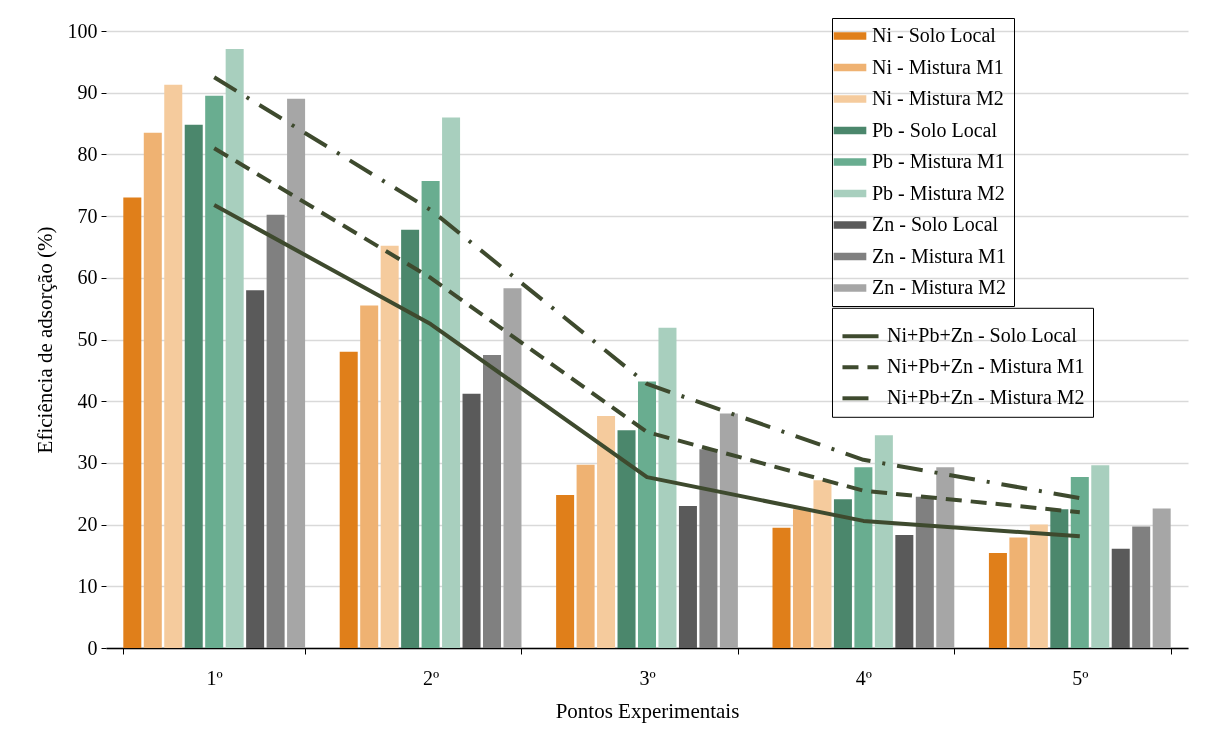 The image size is (1209, 740). Describe the element at coordinates (431, 677) in the screenshot. I see `x-tick-label: 2º` at that location.